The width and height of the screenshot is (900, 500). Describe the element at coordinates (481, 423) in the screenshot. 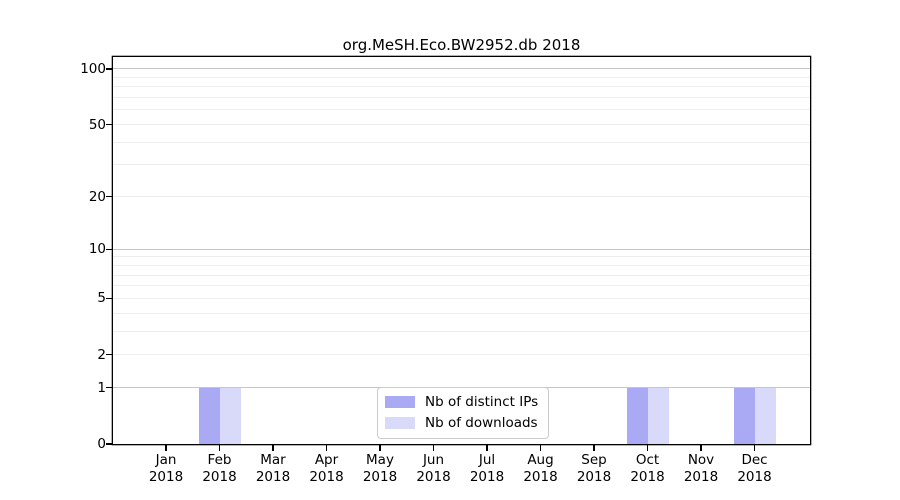

I see `legend-label-downloads: Nb of downloads` at that location.